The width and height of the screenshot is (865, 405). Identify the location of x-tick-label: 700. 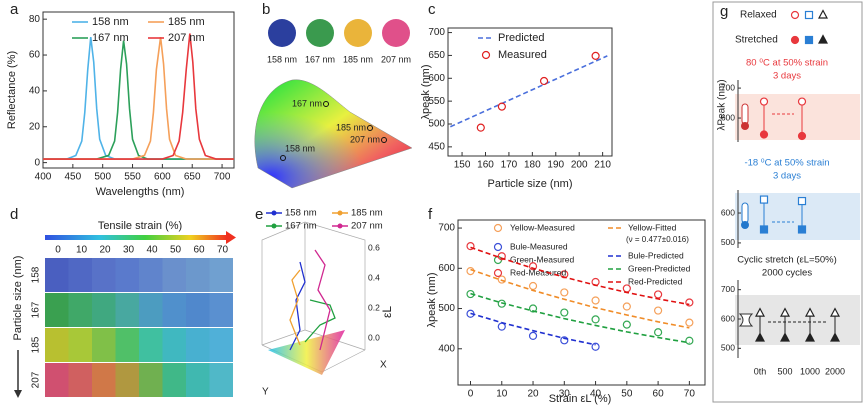
(222, 177).